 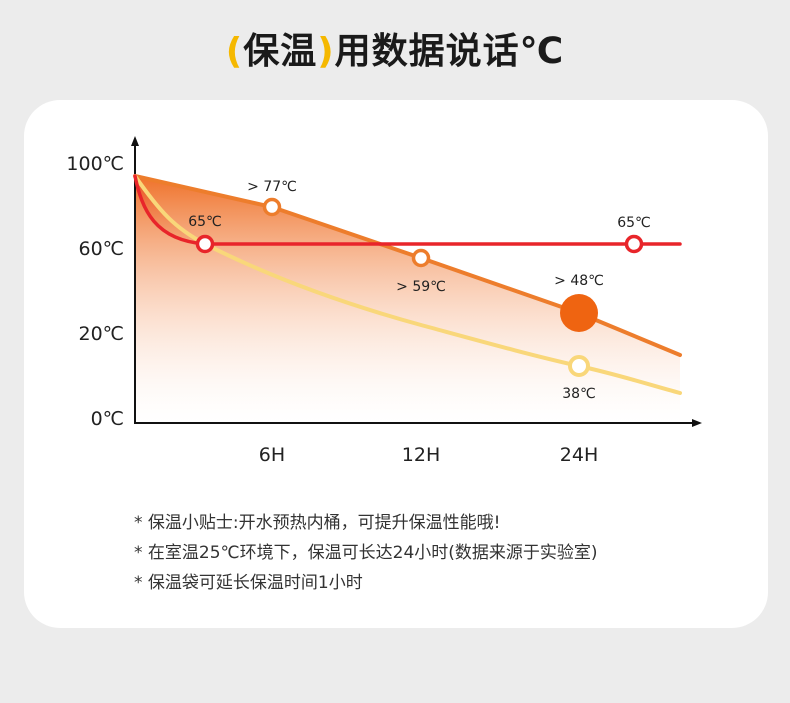 What do you see at coordinates (107, 419) in the screenshot?
I see `y-tick-0: 0℃` at bounding box center [107, 419].